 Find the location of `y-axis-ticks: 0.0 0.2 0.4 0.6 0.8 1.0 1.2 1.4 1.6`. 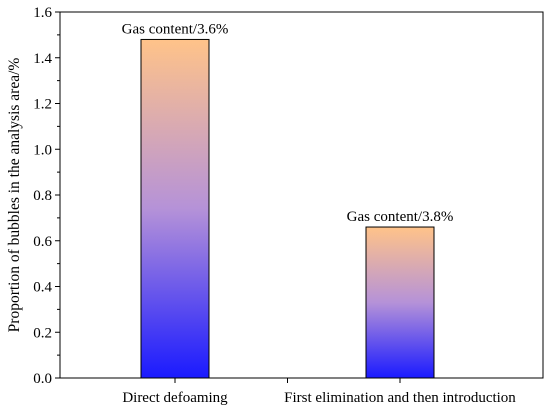

y-axis-ticks: 0.0 0.2 0.4 0.6 0.8 1.0 1.2 1.4 1.6 is located at coordinates (46, 196).